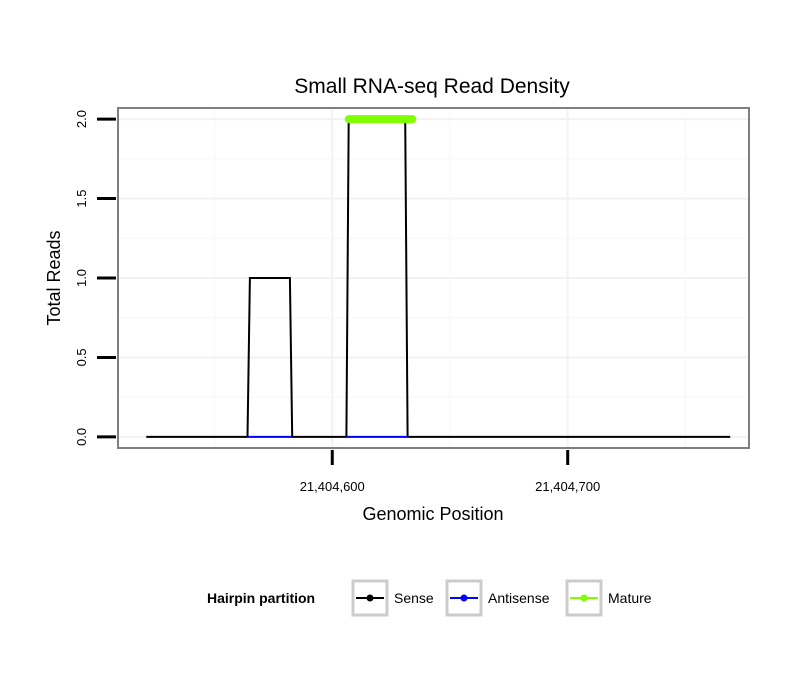 The image size is (810, 690). What do you see at coordinates (81, 119) in the screenshot?
I see `y-tick-label: 2.0` at bounding box center [81, 119].